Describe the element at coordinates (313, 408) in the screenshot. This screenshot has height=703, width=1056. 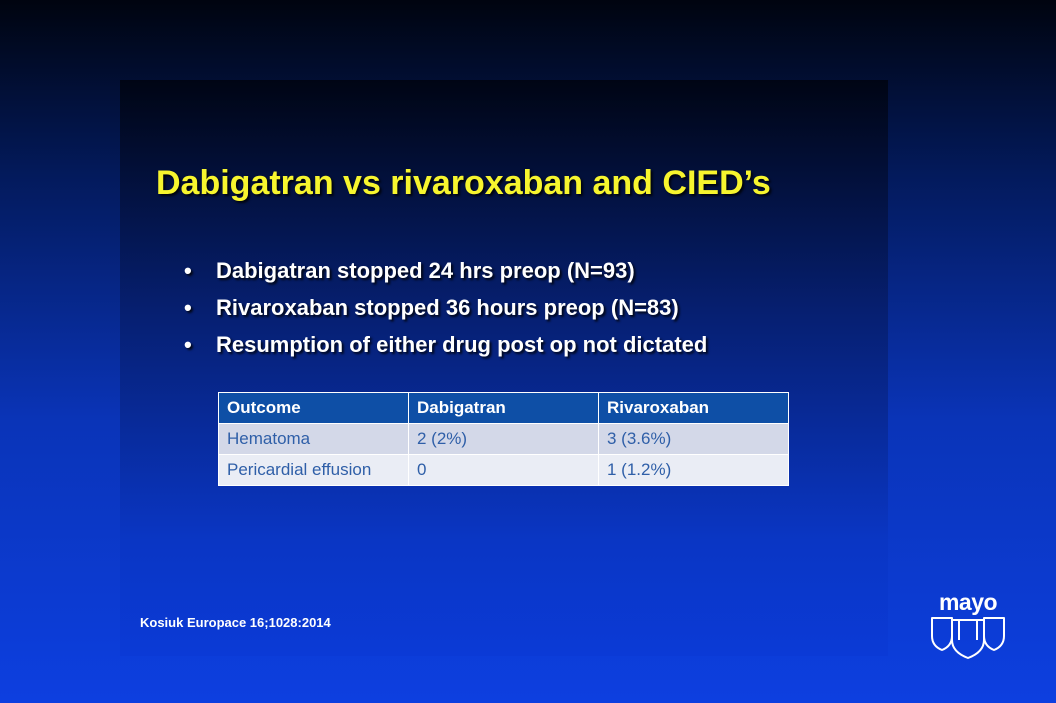
I see `table-header-cell: Outcome` at that location.